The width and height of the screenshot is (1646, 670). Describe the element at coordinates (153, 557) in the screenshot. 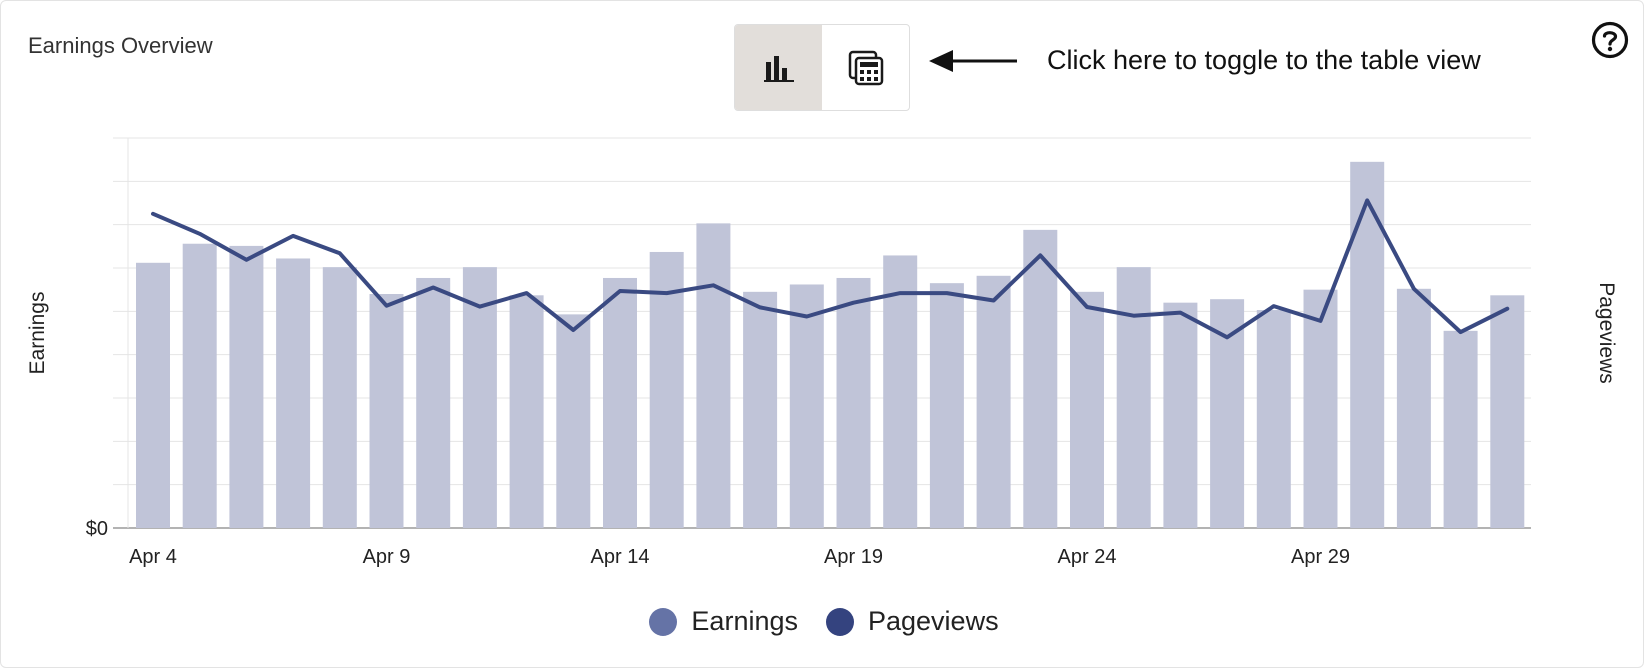

I see `x-tick-label: Apr 4` at that location.